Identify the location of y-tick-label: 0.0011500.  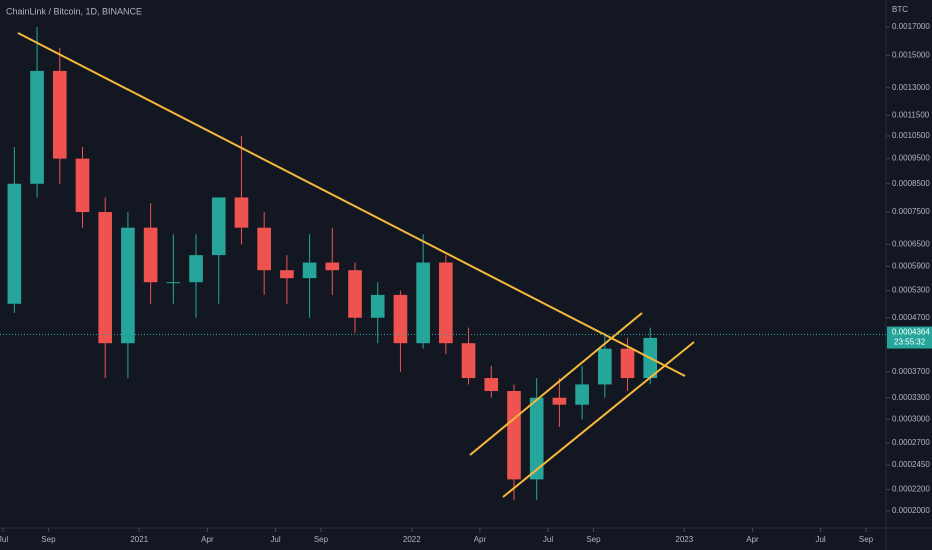
(911, 115).